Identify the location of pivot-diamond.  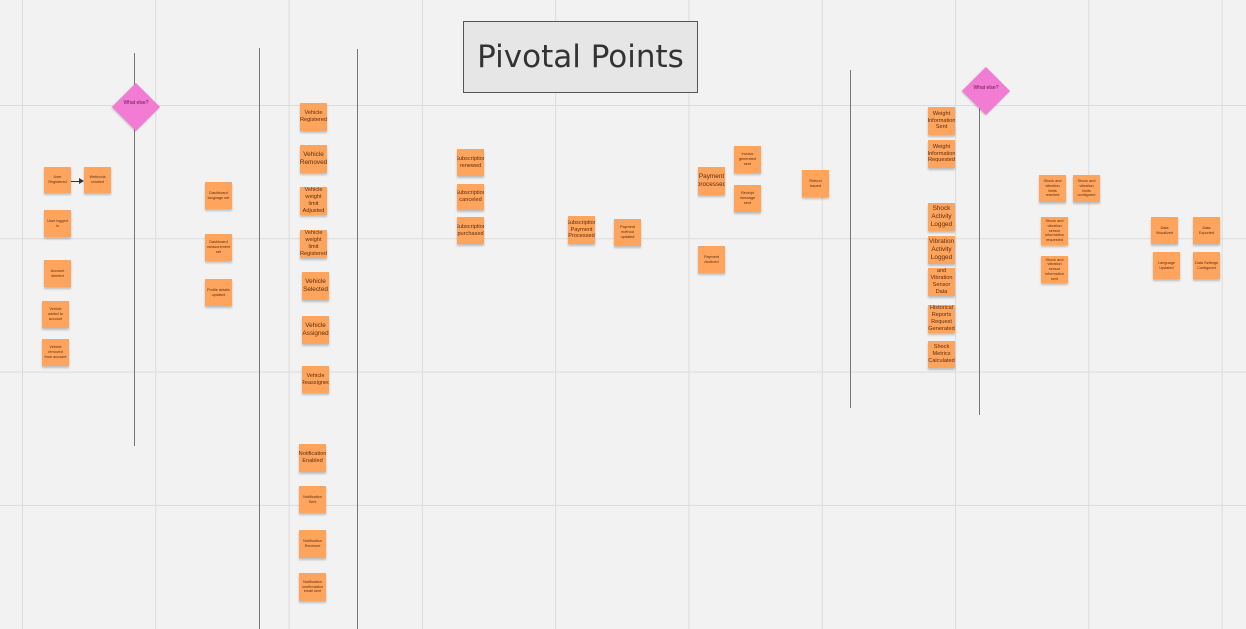
(136, 107).